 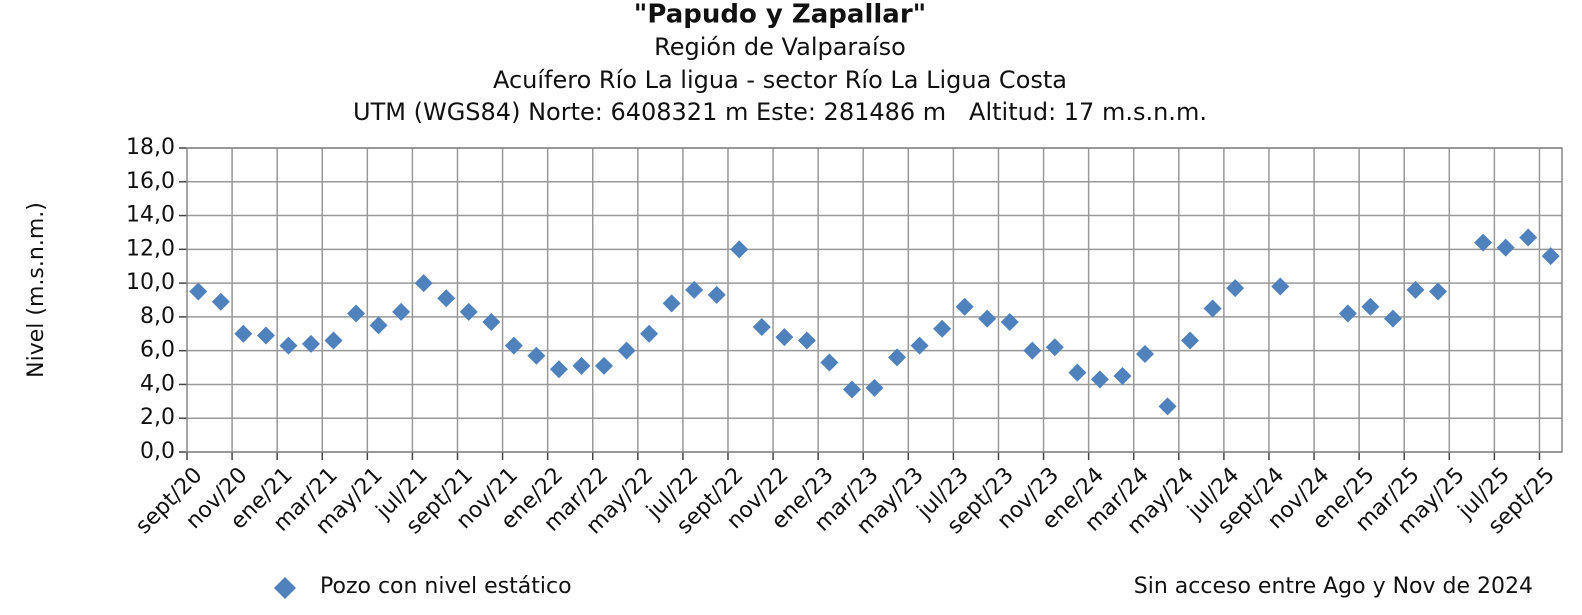 What do you see at coordinates (36, 290) in the screenshot?
I see `y-axis-label: Nivel (m.s.n.m.)` at bounding box center [36, 290].